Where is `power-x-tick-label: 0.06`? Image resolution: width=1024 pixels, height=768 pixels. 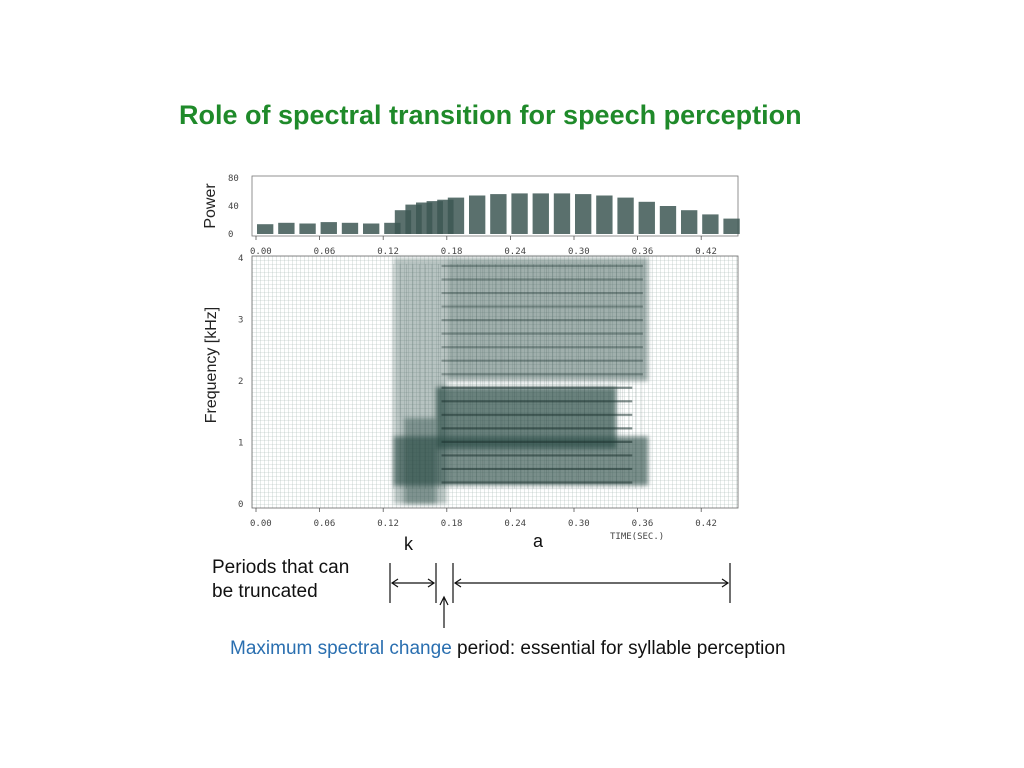
power-x-tick-label: 0.06 is located at coordinates (325, 252).